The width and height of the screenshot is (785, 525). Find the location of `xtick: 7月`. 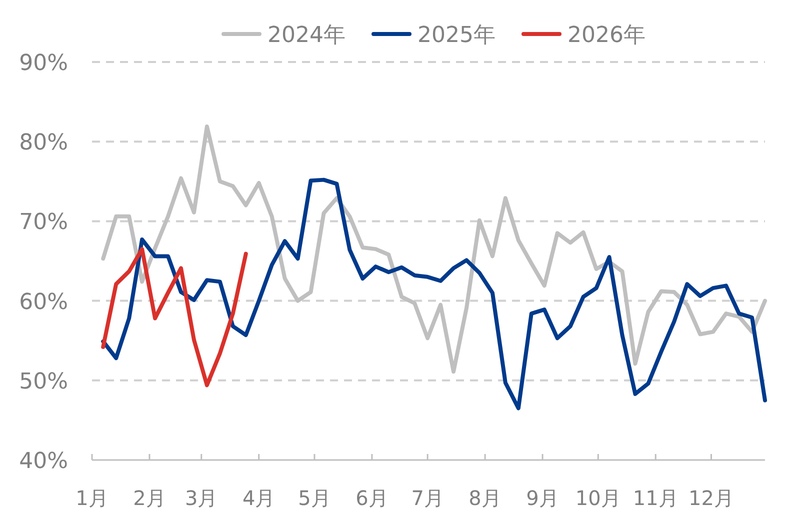

xtick: 7月 is located at coordinates (427, 498).